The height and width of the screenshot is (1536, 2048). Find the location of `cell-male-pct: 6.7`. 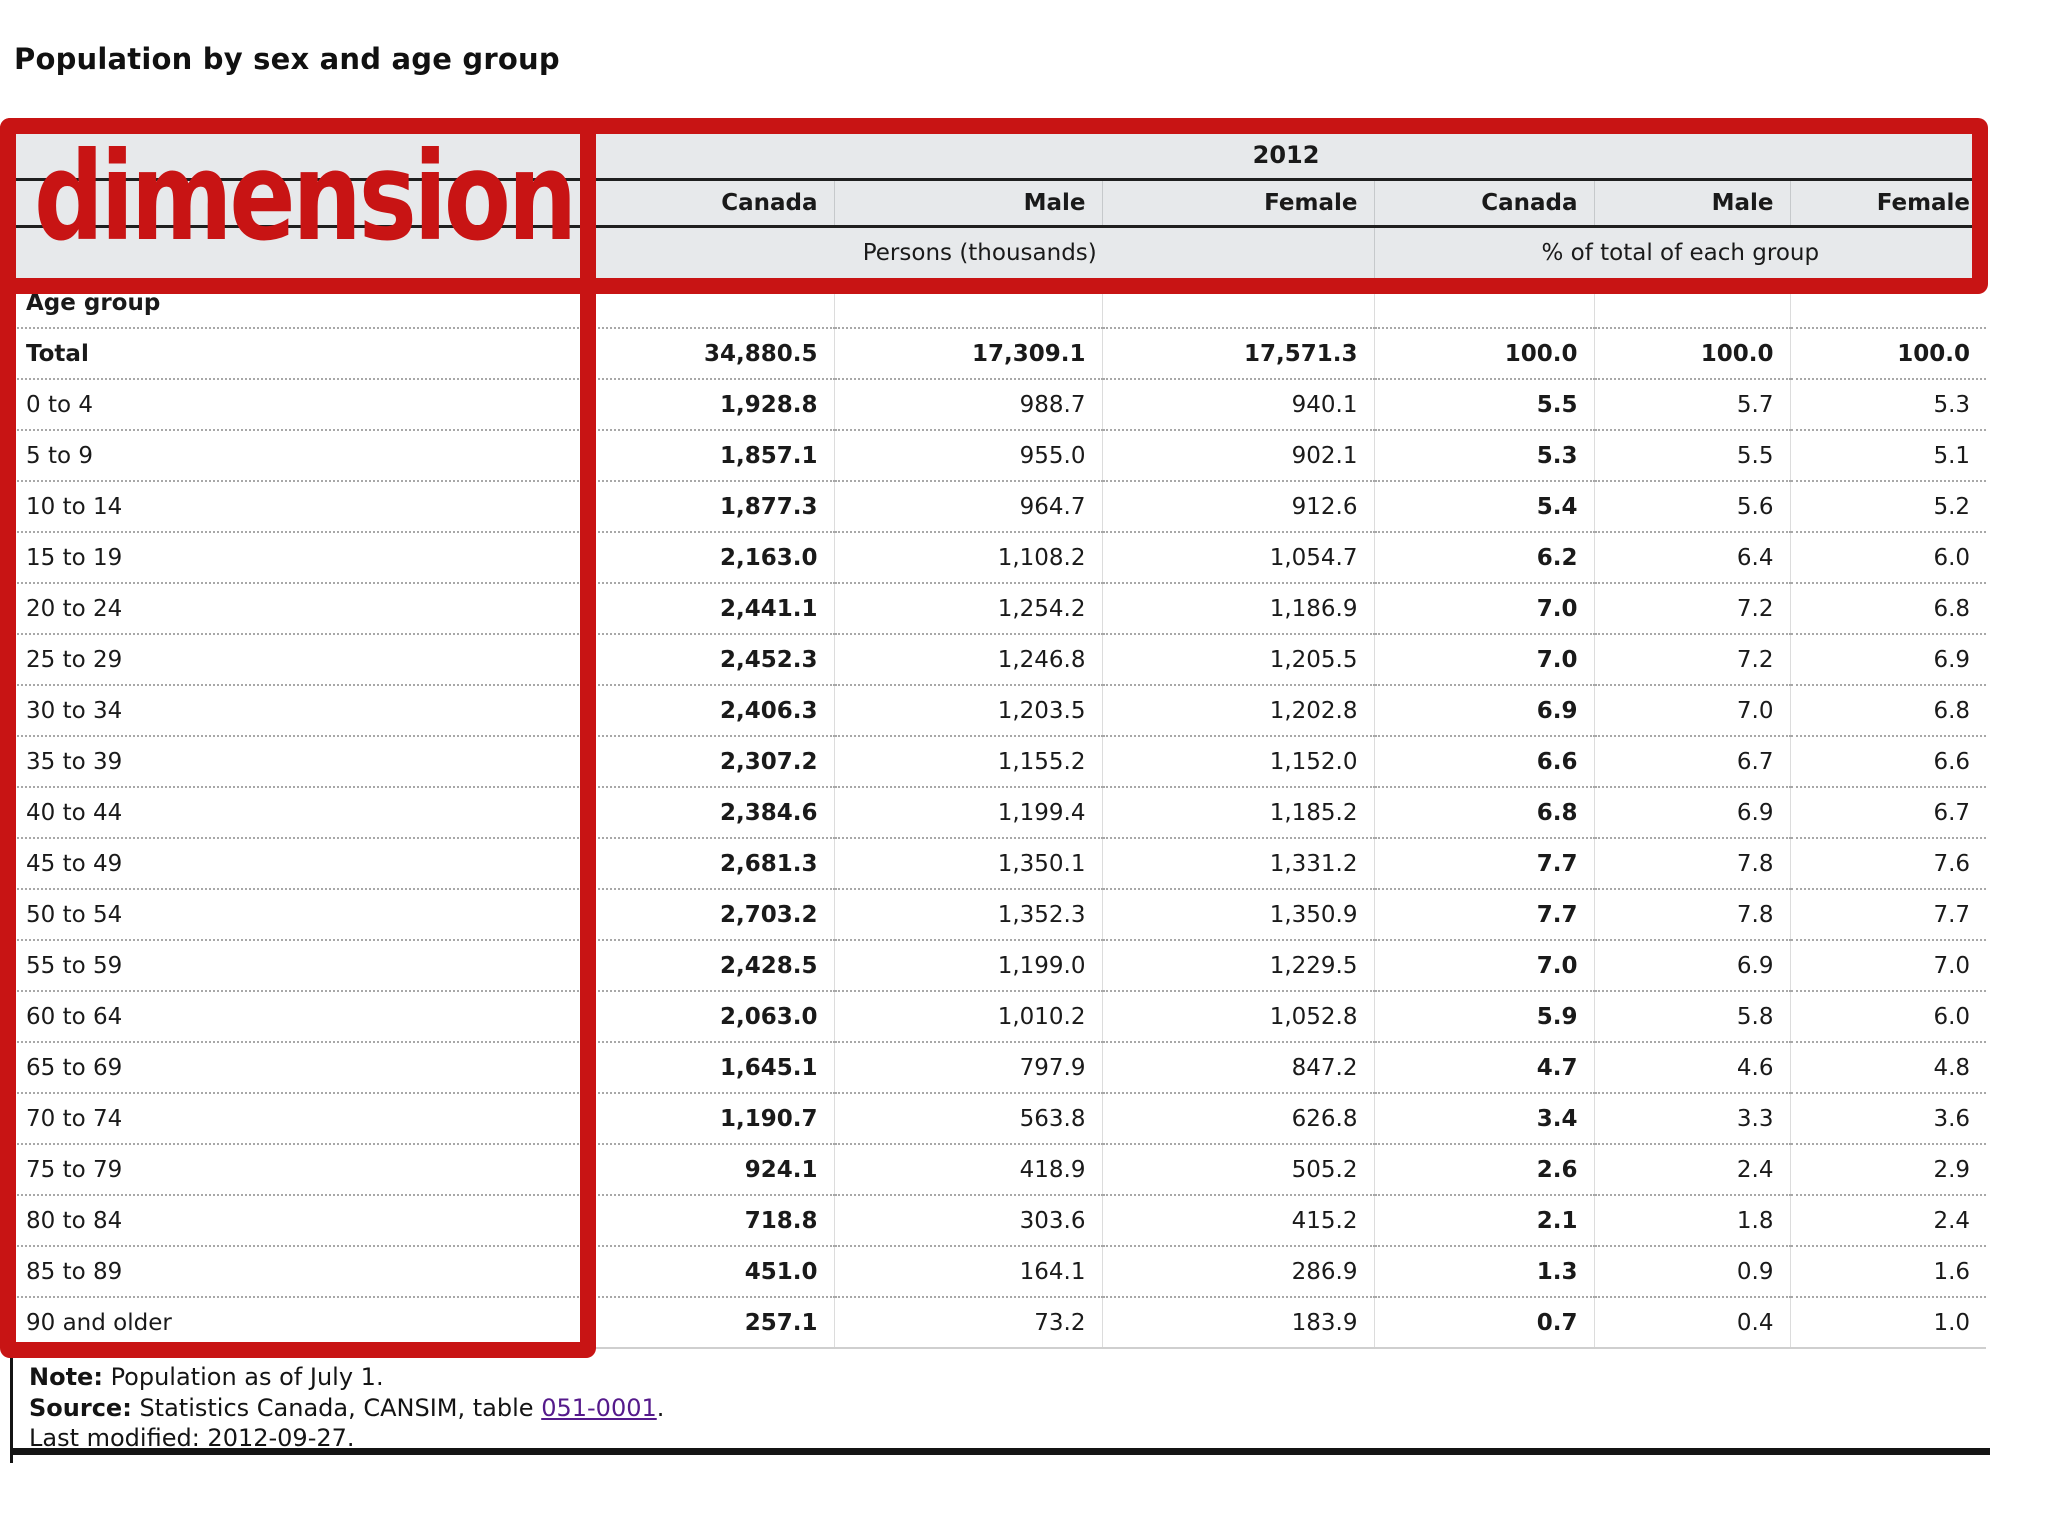

cell-male-pct: 6.7 is located at coordinates (1692, 762).